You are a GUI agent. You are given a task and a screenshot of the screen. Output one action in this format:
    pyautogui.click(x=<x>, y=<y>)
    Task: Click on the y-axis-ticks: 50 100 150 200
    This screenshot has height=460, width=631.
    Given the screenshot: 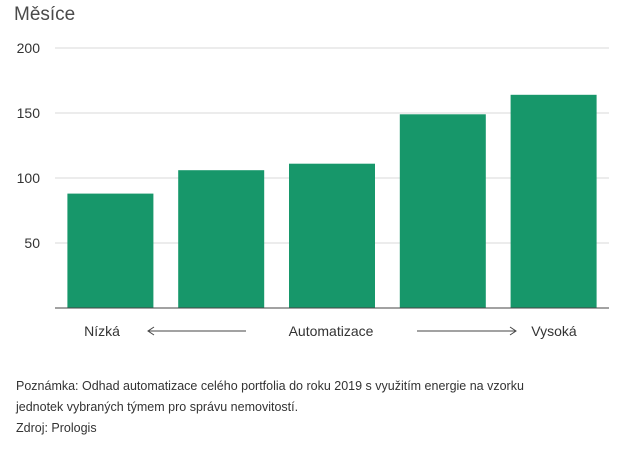 What is the action you would take?
    pyautogui.click(x=29, y=145)
    